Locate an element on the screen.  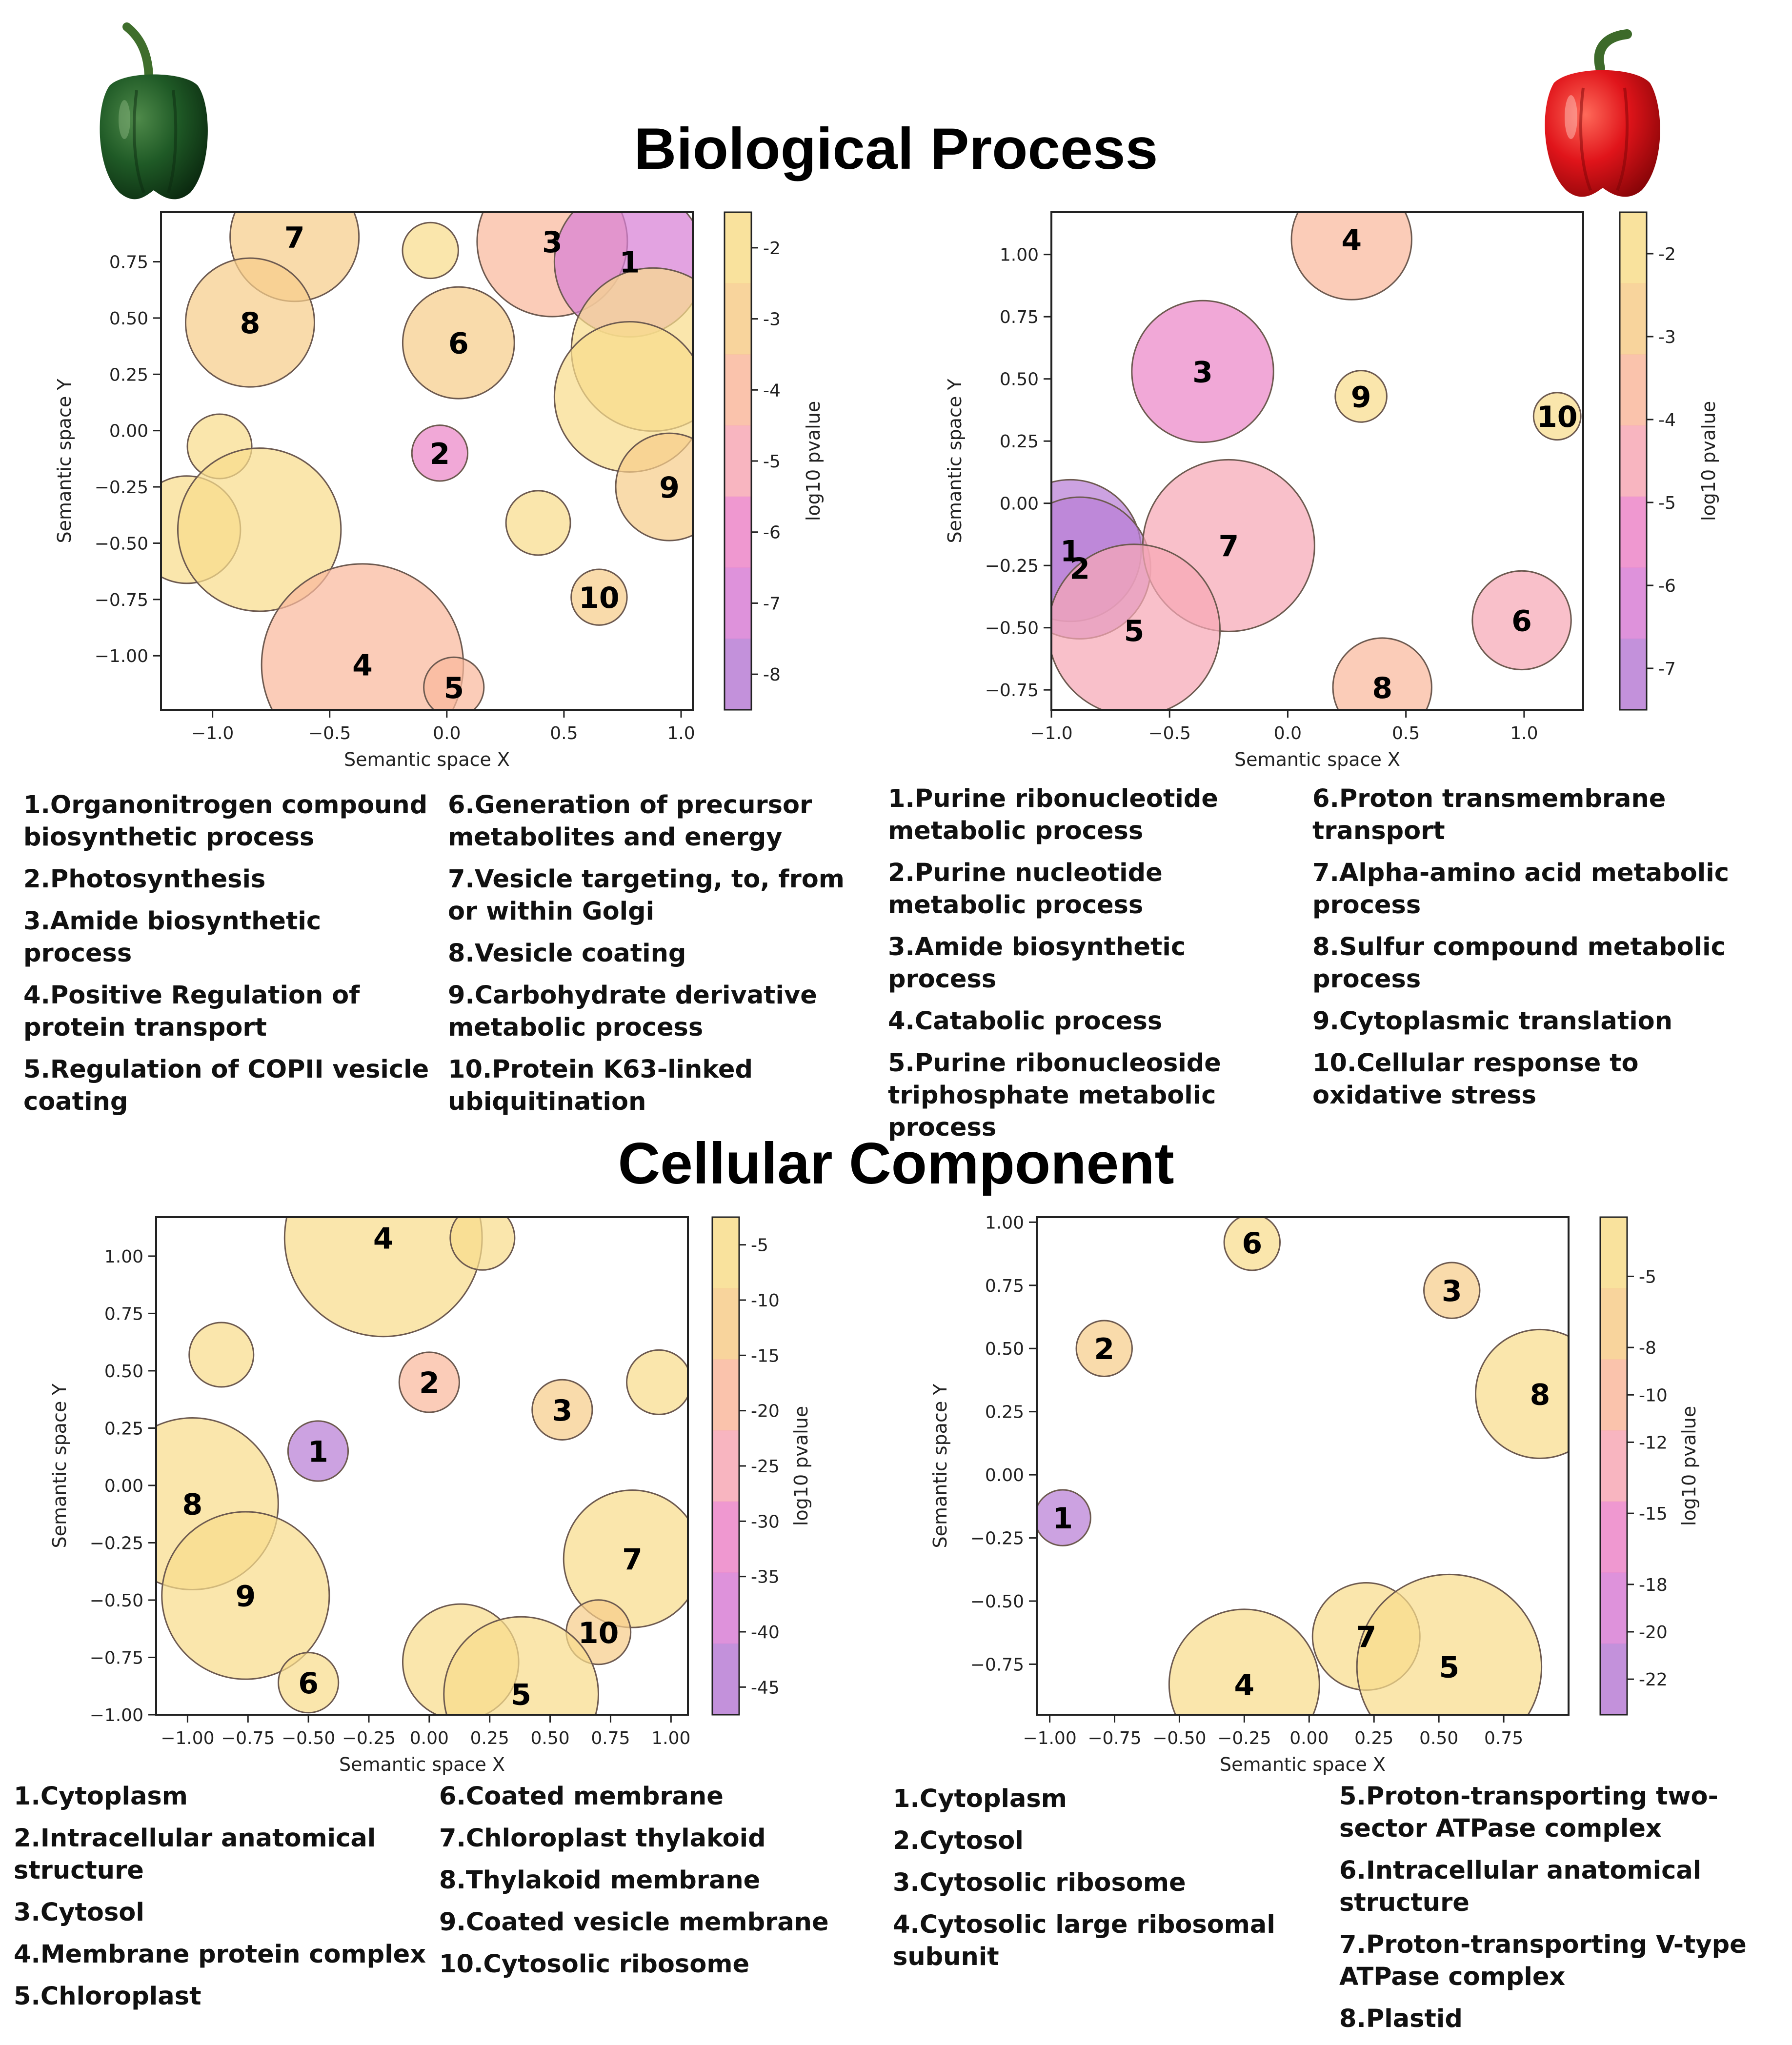
bubble-label: 5 is located at coordinates (453, 688).